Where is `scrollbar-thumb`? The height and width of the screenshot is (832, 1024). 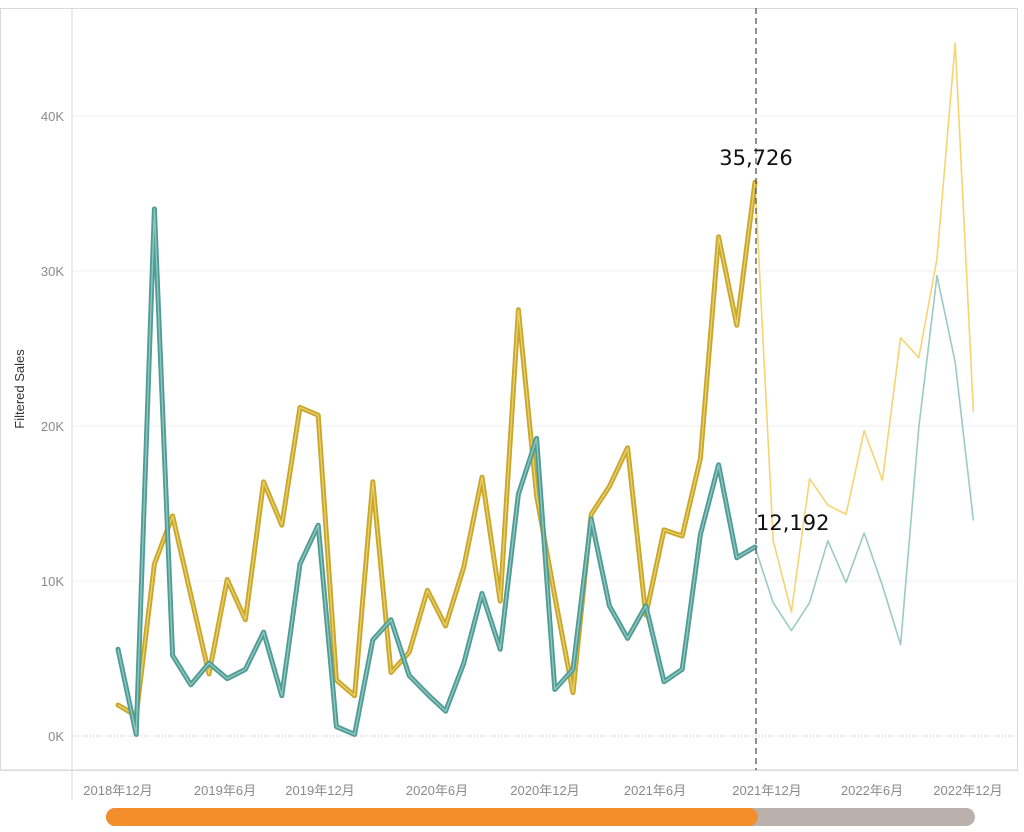
scrollbar-thumb is located at coordinates (432, 817).